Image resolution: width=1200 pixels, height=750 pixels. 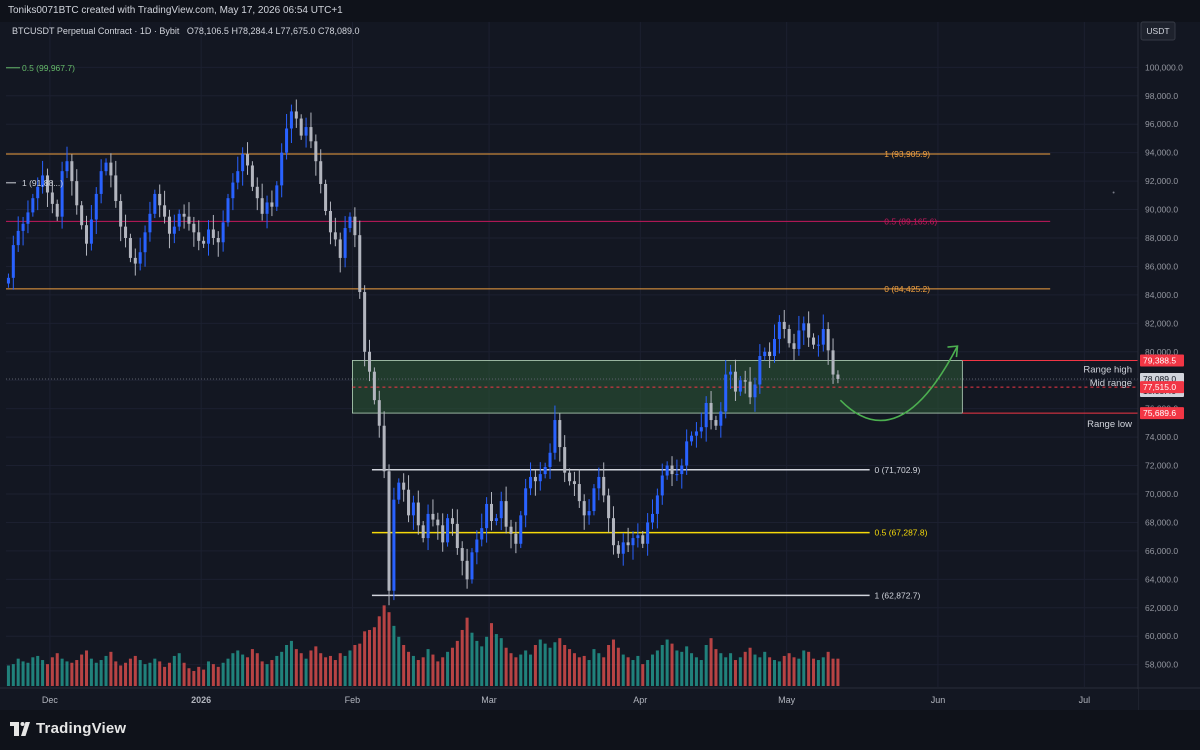 What do you see at coordinates (910, 221) in the screenshot?
I see `fib-level-label: 0.5 (89,165.6)` at bounding box center [910, 221].